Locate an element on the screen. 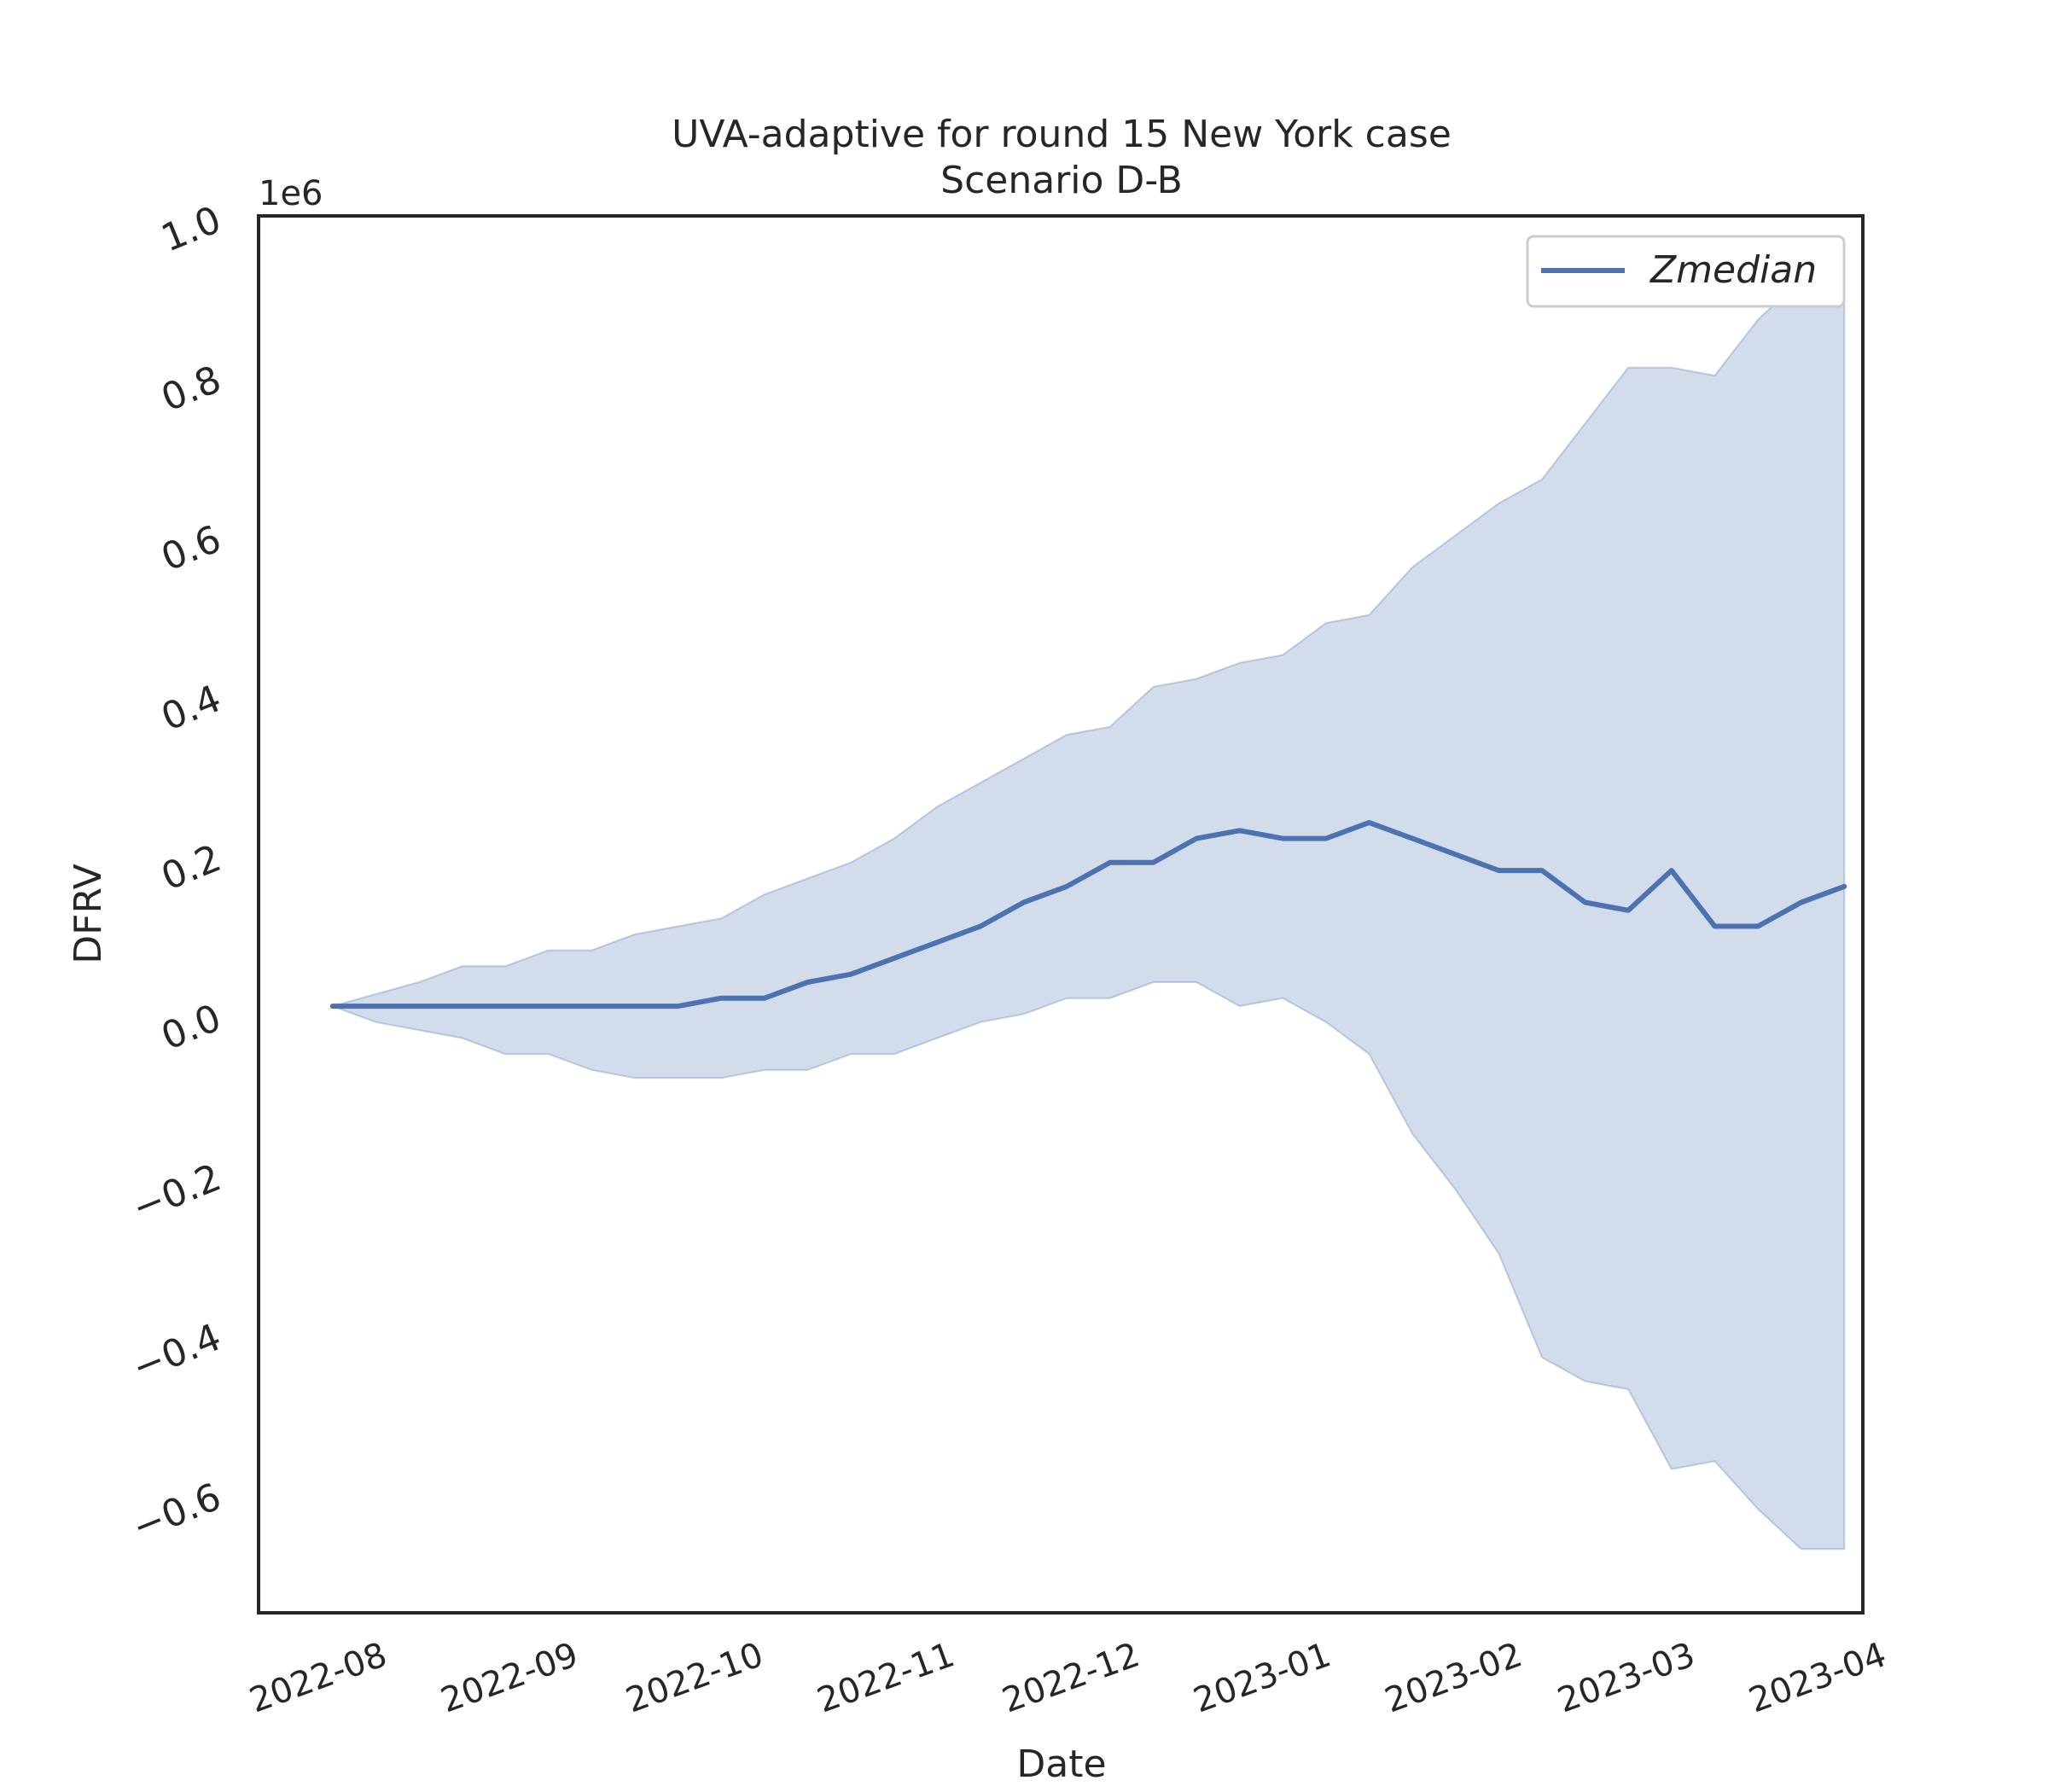 This screenshot has height=1792, width=2048. y-axis-label: DFRV is located at coordinates (88, 914).